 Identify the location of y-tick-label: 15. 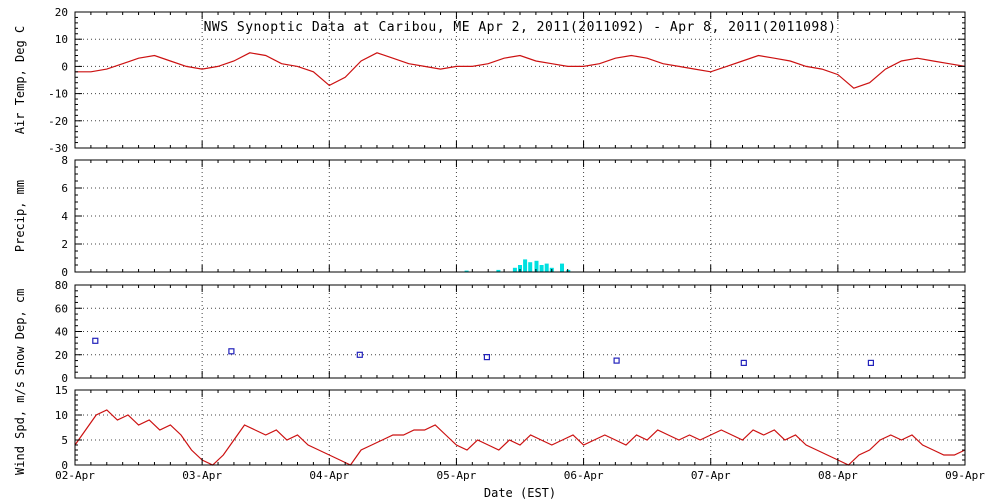
(61, 390).